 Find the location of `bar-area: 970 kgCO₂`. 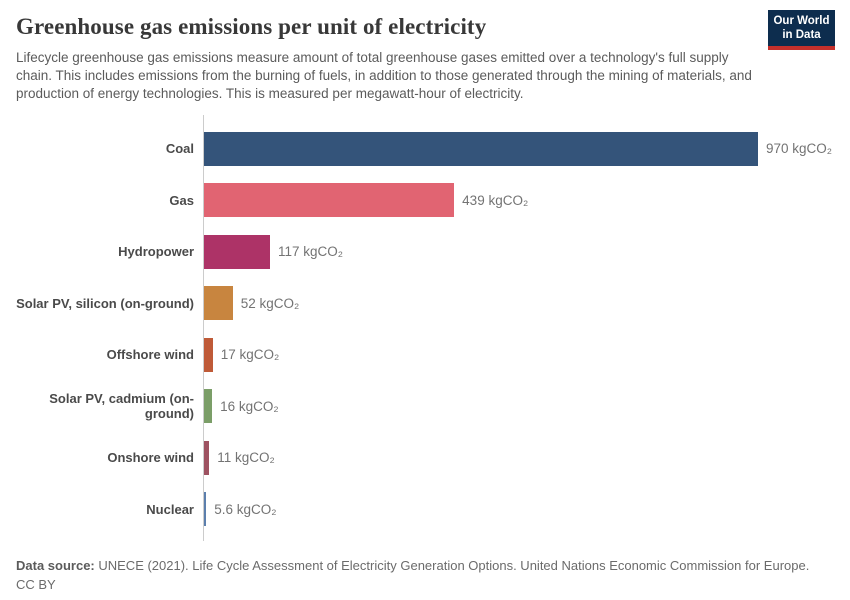

bar-area: 970 kgCO₂ is located at coordinates (518, 149).